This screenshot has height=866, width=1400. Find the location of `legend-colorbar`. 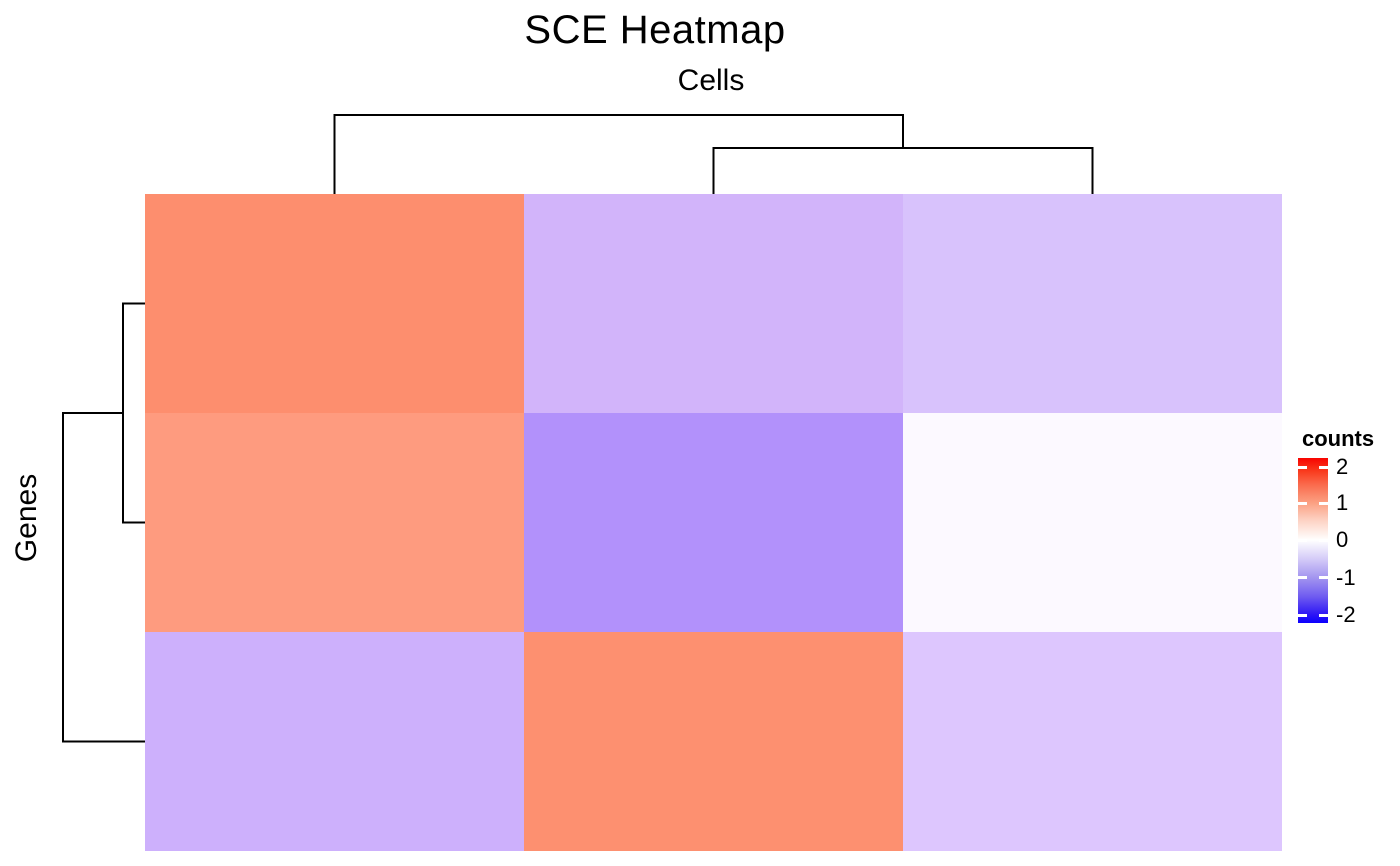

legend-colorbar is located at coordinates (1313, 540).